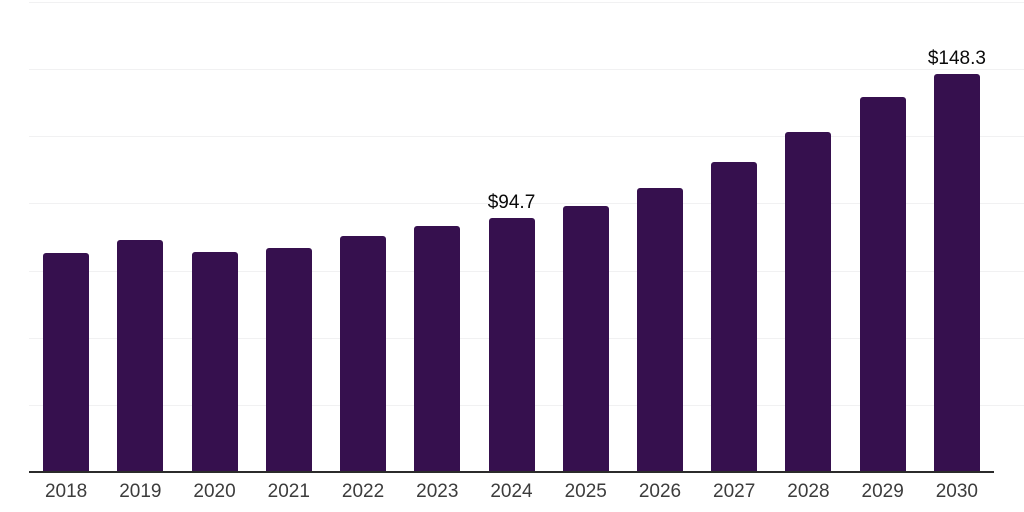 The image size is (1024, 512). I want to click on bar-2022, so click(363, 354).